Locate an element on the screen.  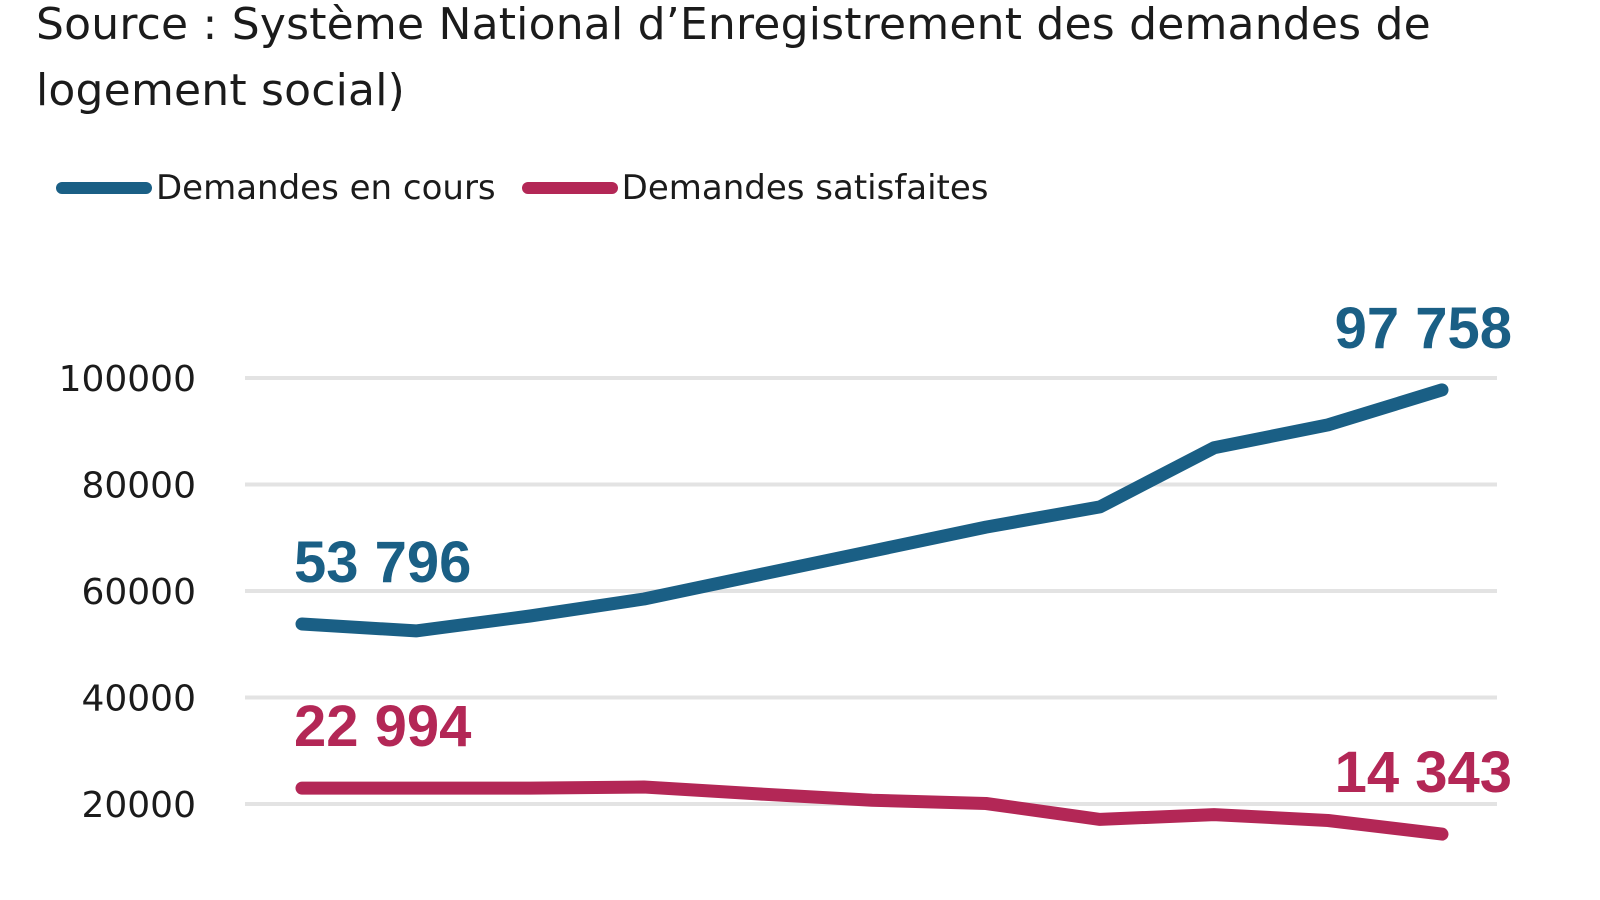
data-label-demandes-en-cours-1: 53 796 is located at coordinates (382, 562).